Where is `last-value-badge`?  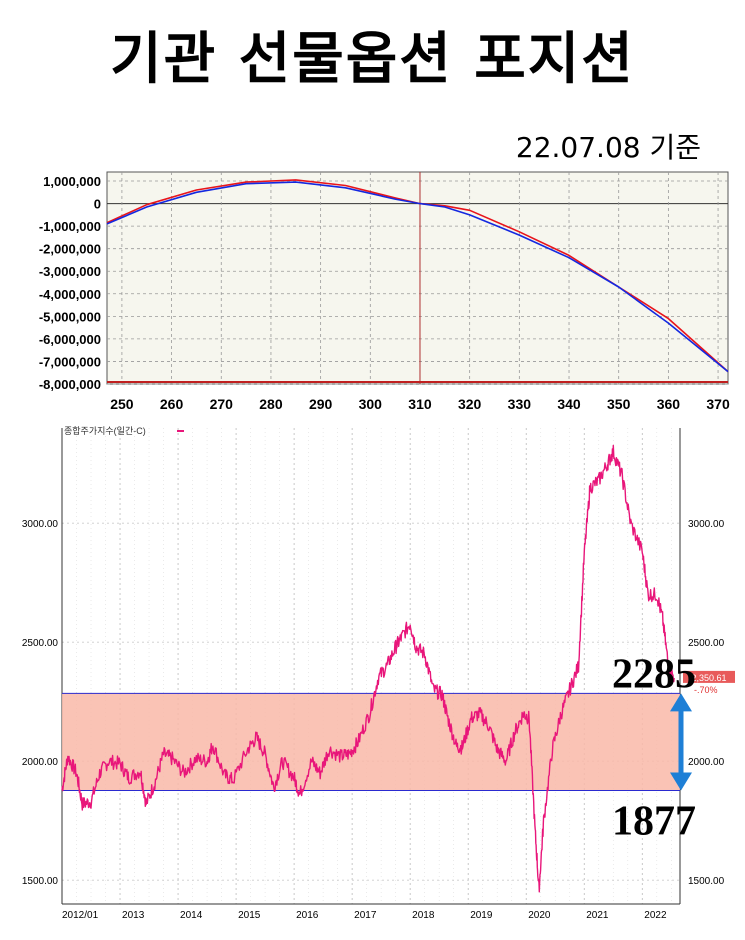
last-value-badge is located at coordinates (709, 676).